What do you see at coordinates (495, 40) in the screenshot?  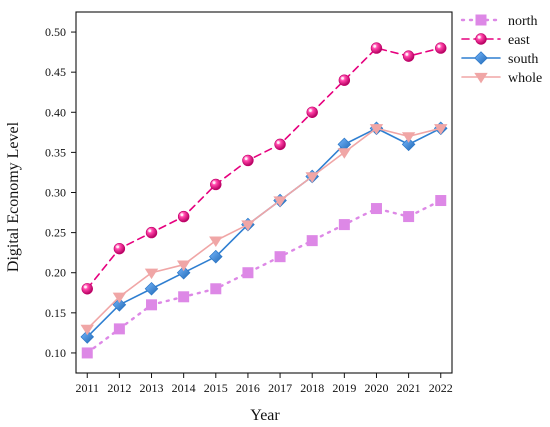 I see `legend-item-east: east` at bounding box center [495, 40].